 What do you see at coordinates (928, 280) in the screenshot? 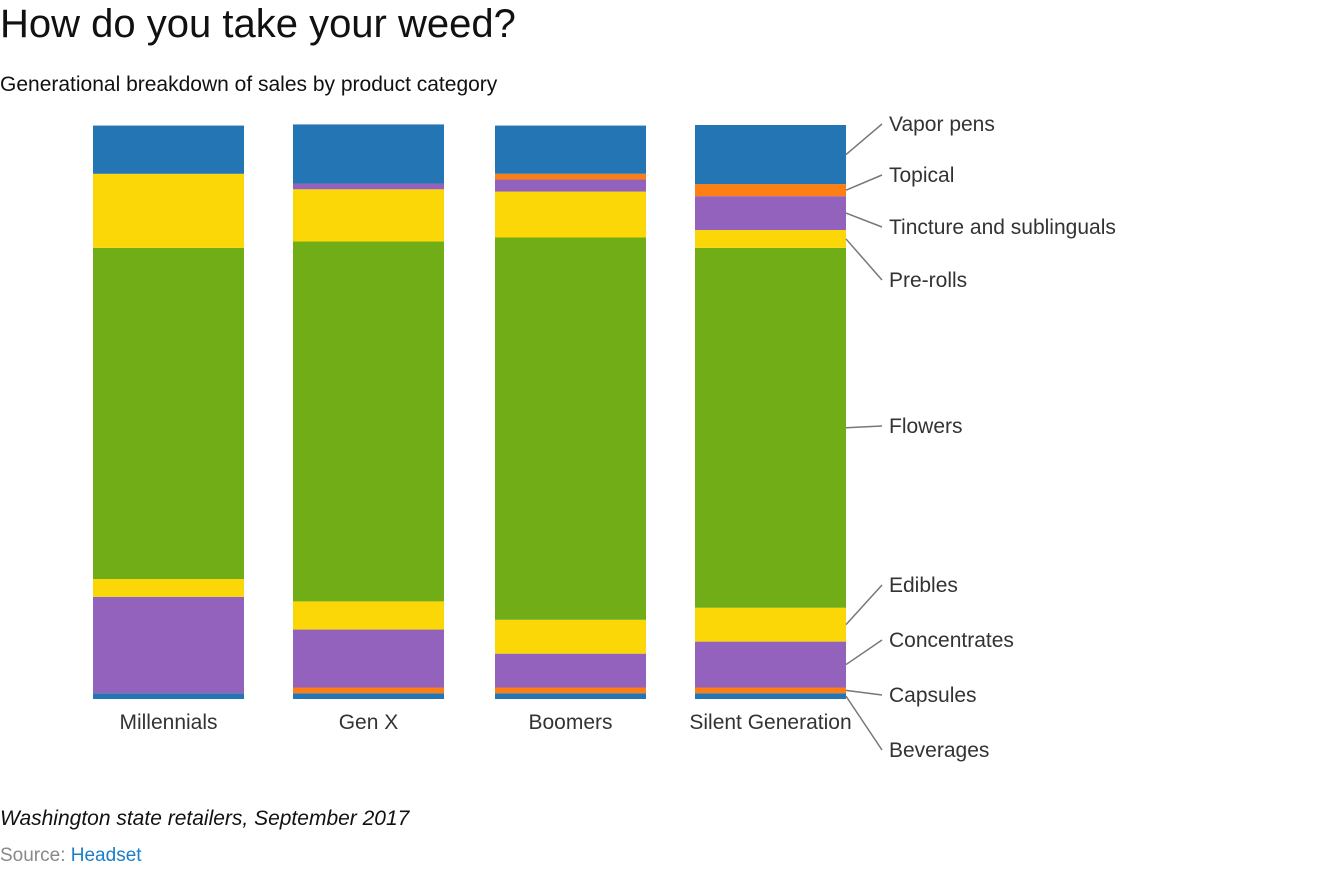
I see `series-label: Pre-rolls` at bounding box center [928, 280].